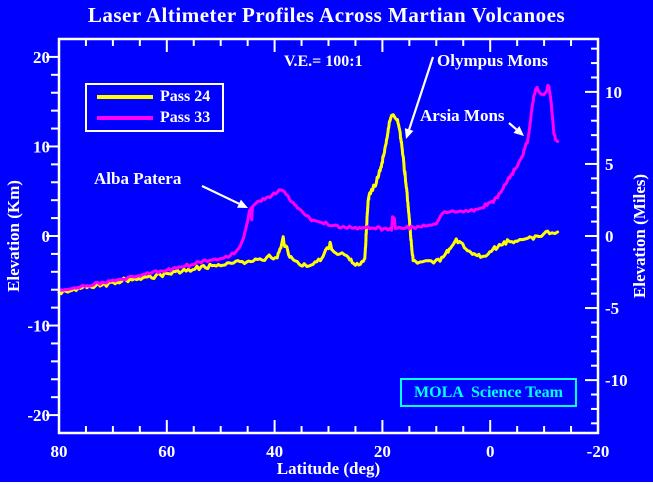 The width and height of the screenshot is (653, 485). Describe the element at coordinates (185, 96) in the screenshot. I see `legend-label-pass-24: Pass 24` at that location.